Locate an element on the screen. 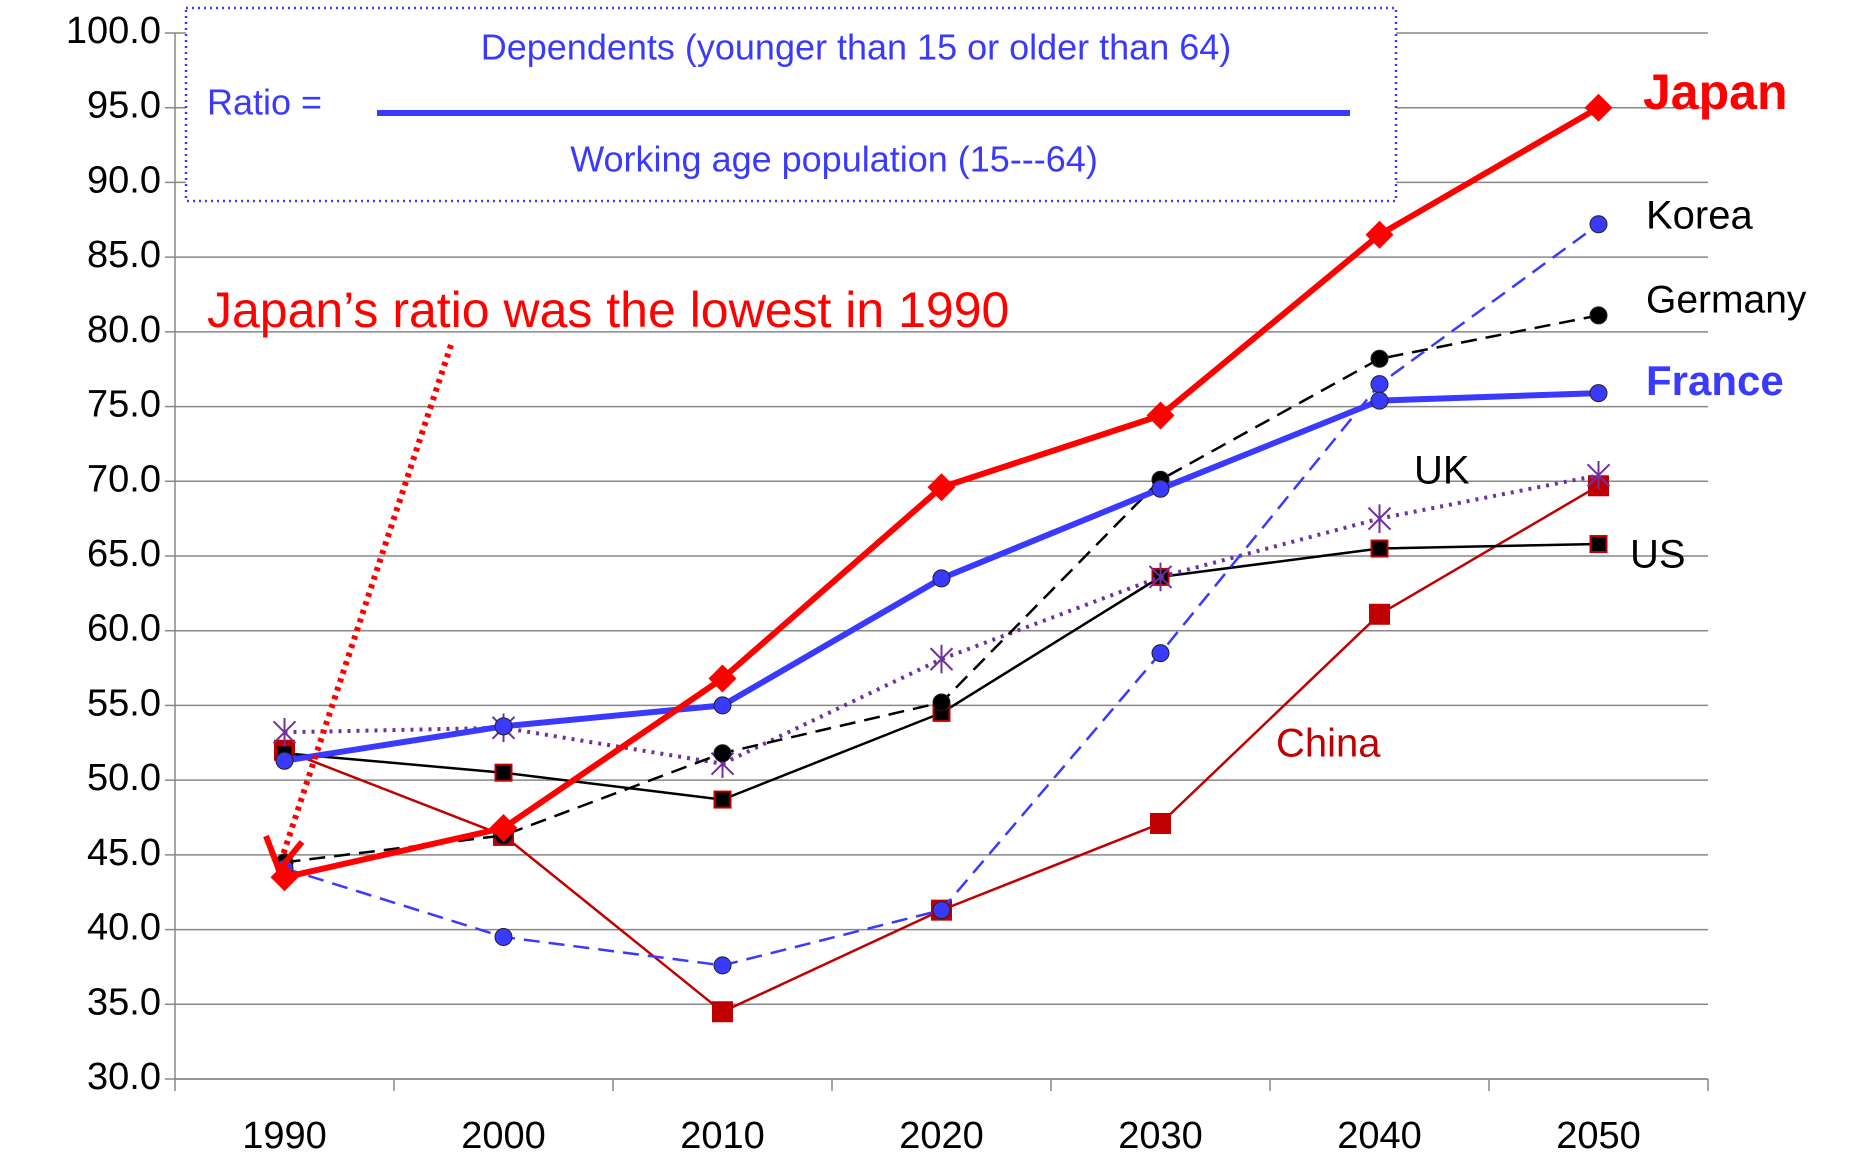 Image resolution: width=1850 pixels, height=1170 pixels. y-tick-label: 30.0 is located at coordinates (124, 1077).